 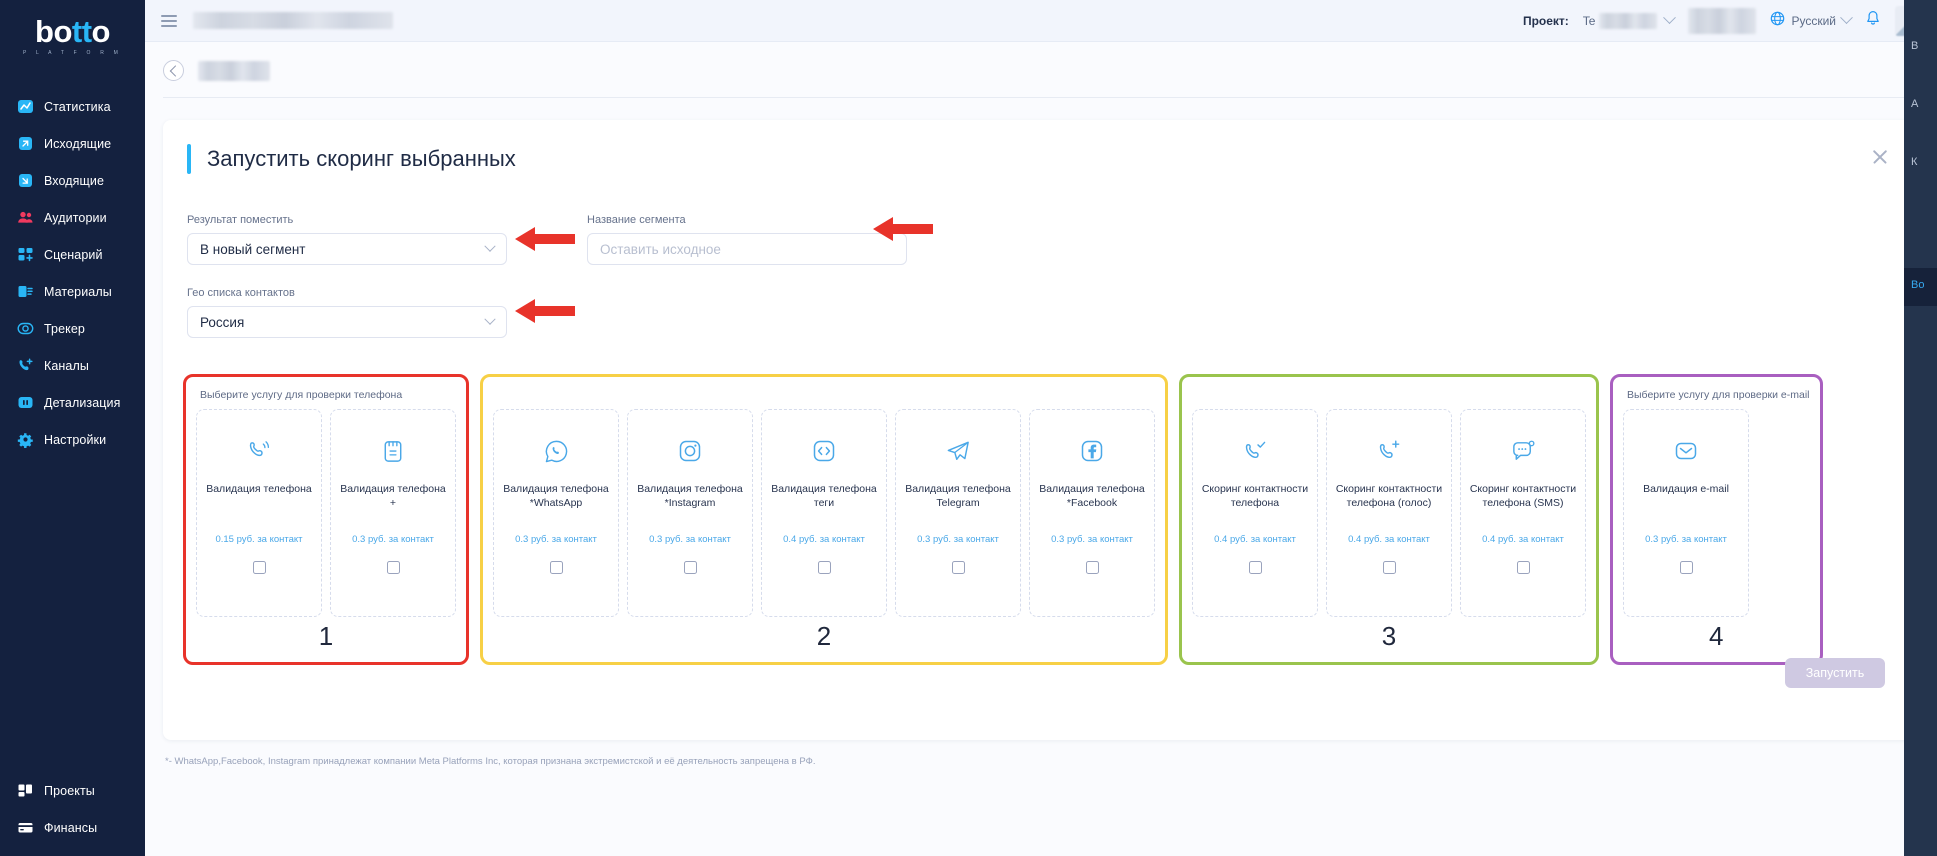 What do you see at coordinates (1920, 287) in the screenshot?
I see `rail-highlight: Bo` at bounding box center [1920, 287].